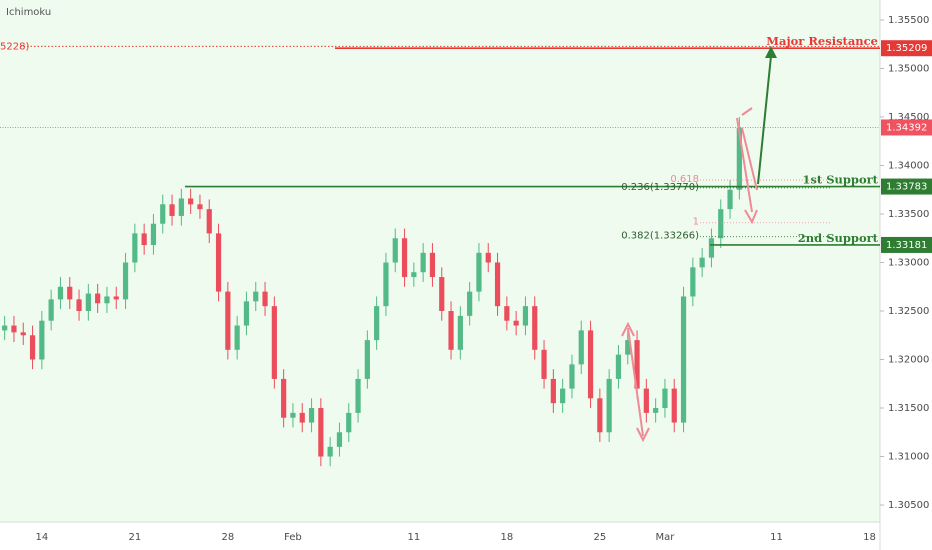  I want to click on y-tick-label: 1.35500, so click(908, 20).